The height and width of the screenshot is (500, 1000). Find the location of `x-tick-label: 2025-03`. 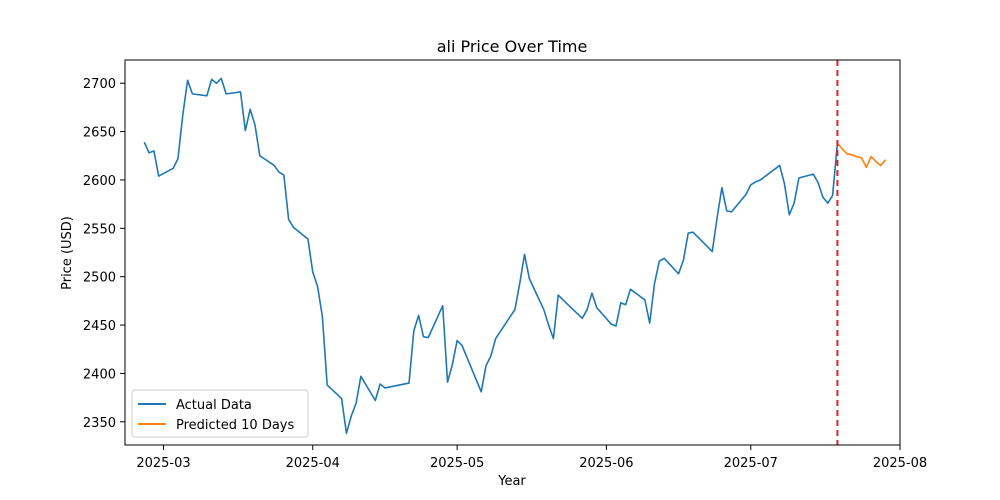

x-tick-label: 2025-03 is located at coordinates (163, 463).